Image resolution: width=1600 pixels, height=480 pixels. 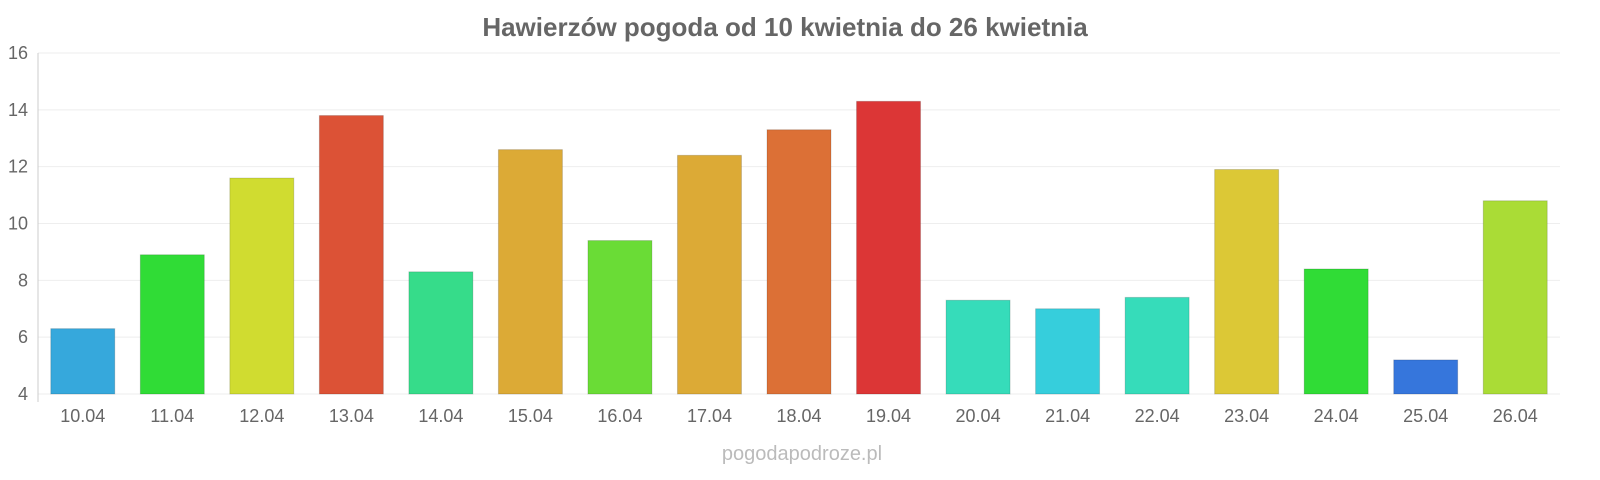 I want to click on bar-14.04, so click(x=441, y=333).